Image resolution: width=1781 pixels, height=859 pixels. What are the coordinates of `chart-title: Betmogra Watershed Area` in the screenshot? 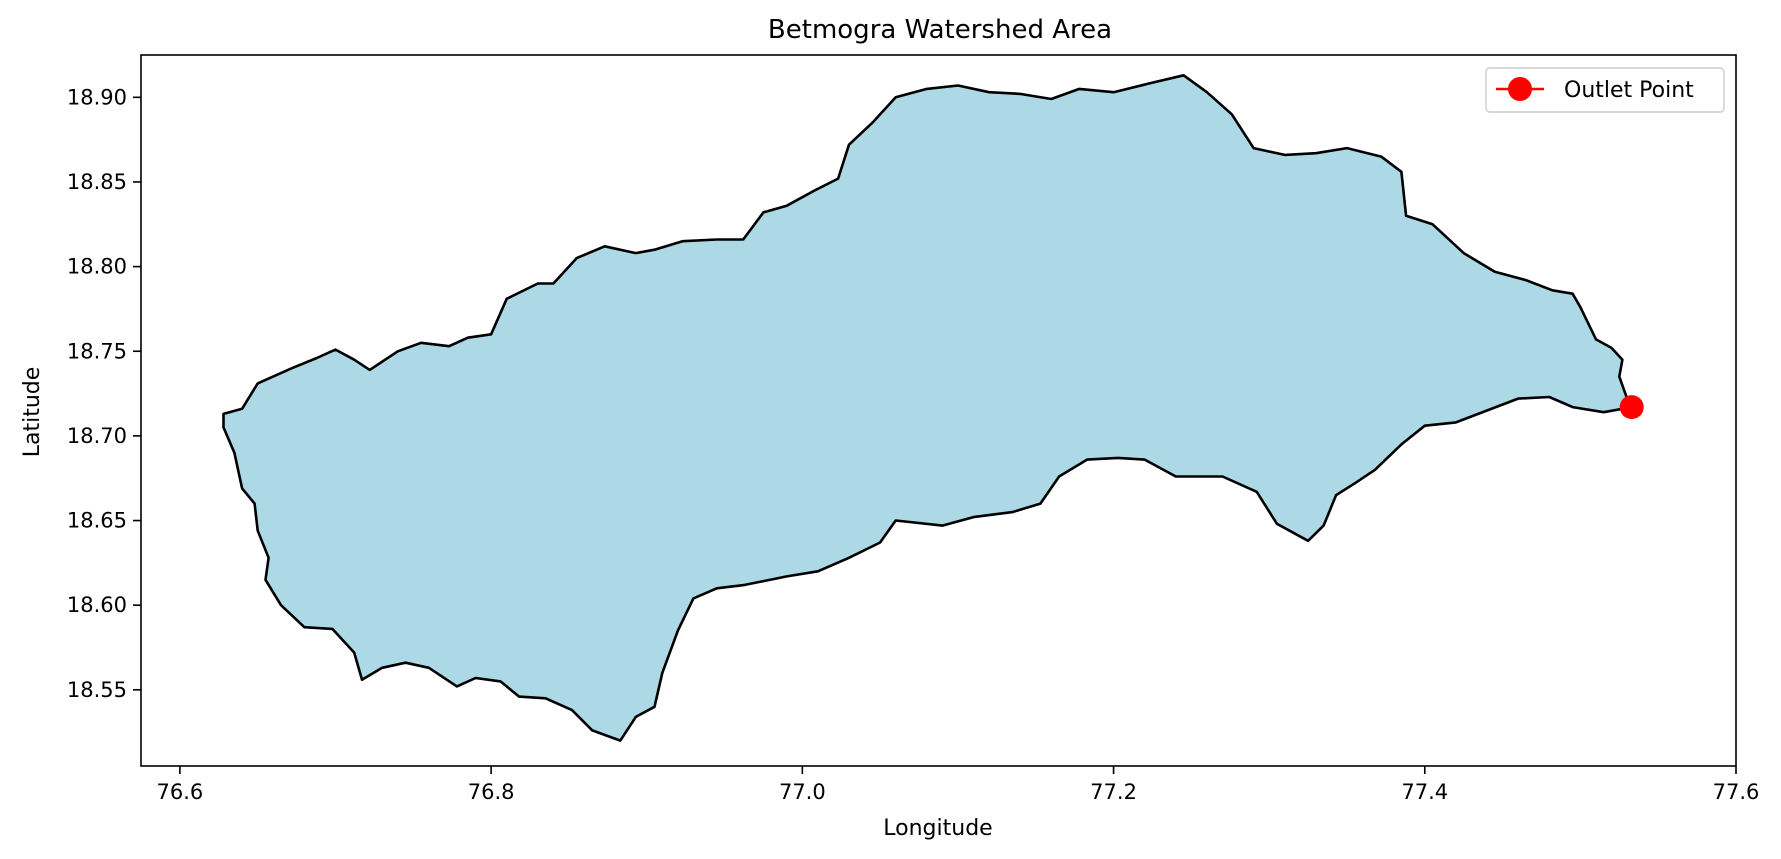 It's located at (940, 30).